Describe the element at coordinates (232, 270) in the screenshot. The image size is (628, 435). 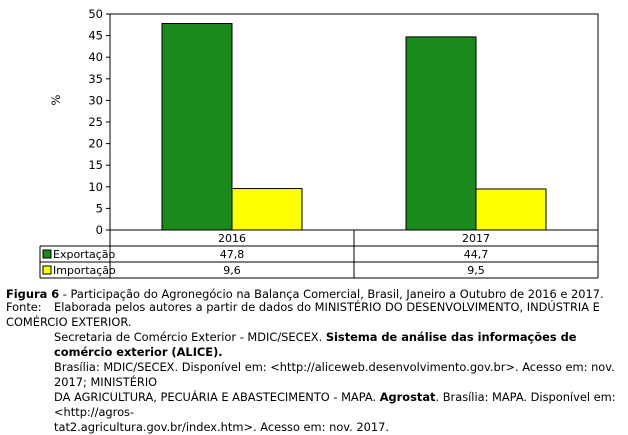
I see `data-label-importacao-2016: 9,6` at that location.